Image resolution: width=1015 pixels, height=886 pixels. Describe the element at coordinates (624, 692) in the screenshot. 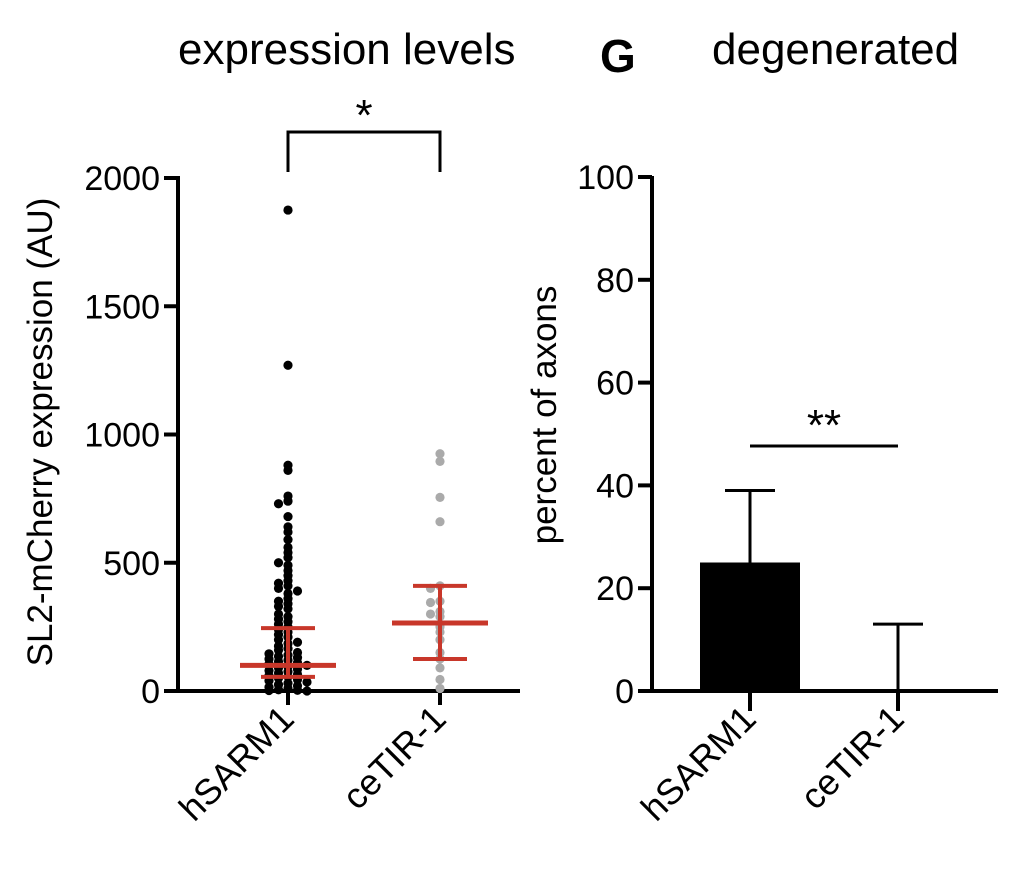

I see `chart2-y-tick-label: 0` at that location.